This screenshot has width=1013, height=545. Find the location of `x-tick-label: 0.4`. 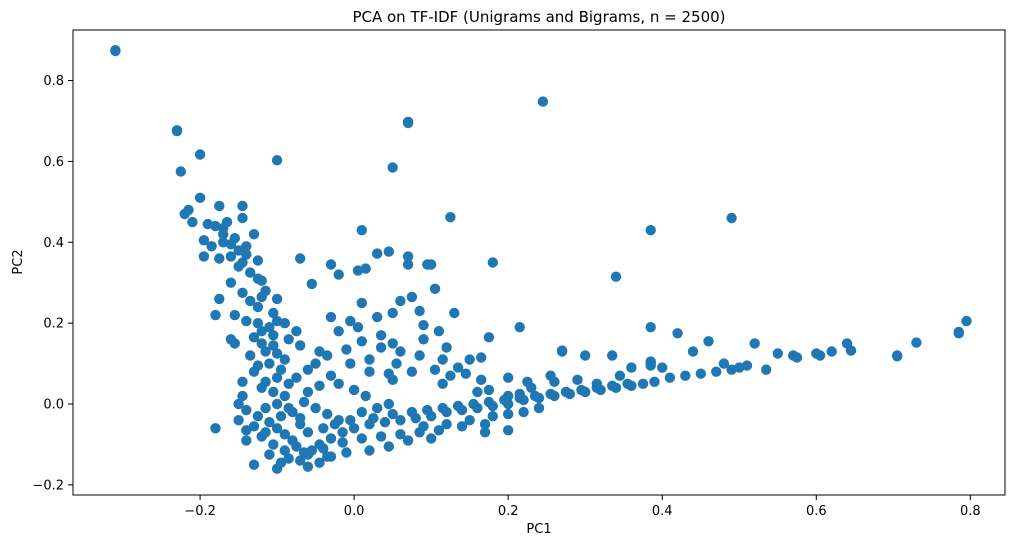

x-tick-label: 0.4 is located at coordinates (662, 511).